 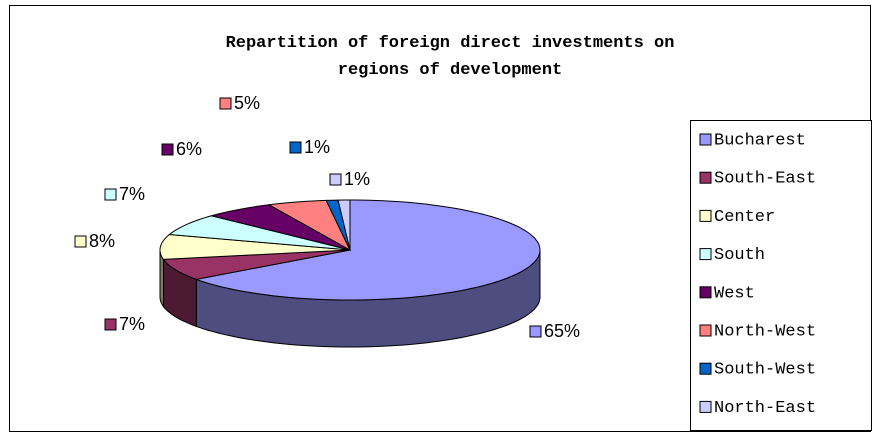 I want to click on legend-label: Center, so click(x=744, y=217).